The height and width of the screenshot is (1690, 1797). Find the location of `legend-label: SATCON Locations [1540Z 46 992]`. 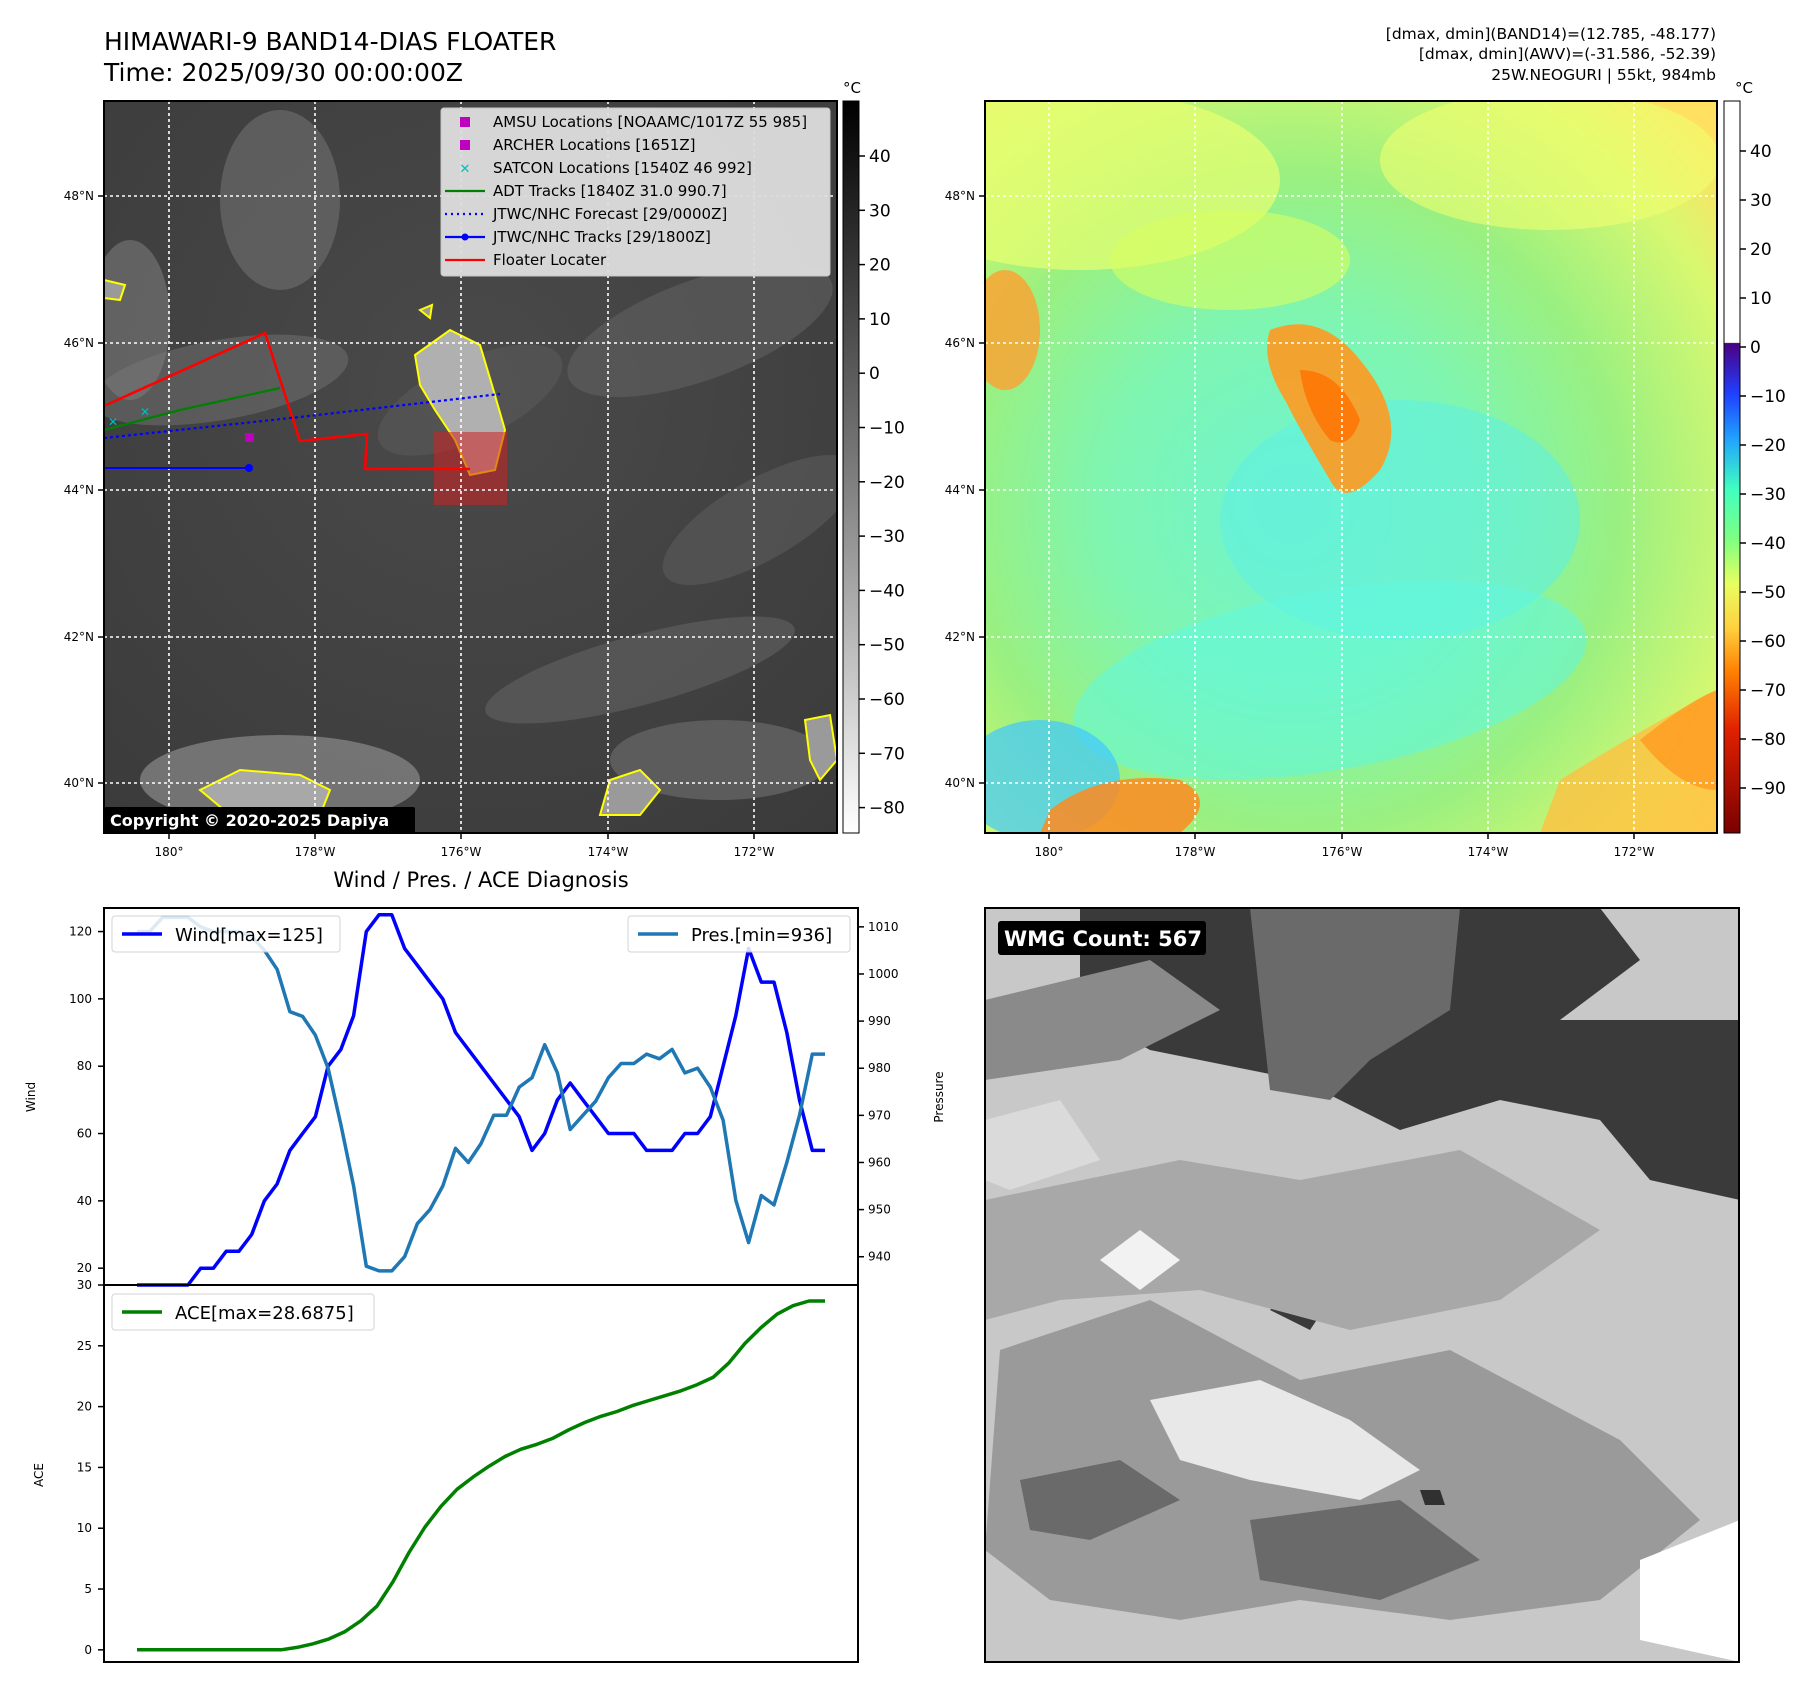

legend-label: SATCON Locations [1540Z 46 992] is located at coordinates (622, 168).